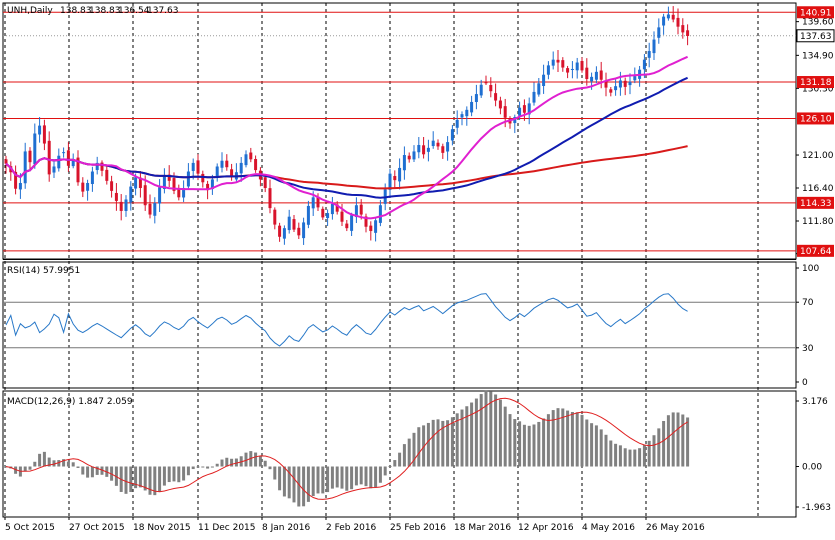 This screenshot has height=540, width=835. Describe the element at coordinates (97, 528) in the screenshot. I see `x-axis-label: 27 Oct 2015` at that location.